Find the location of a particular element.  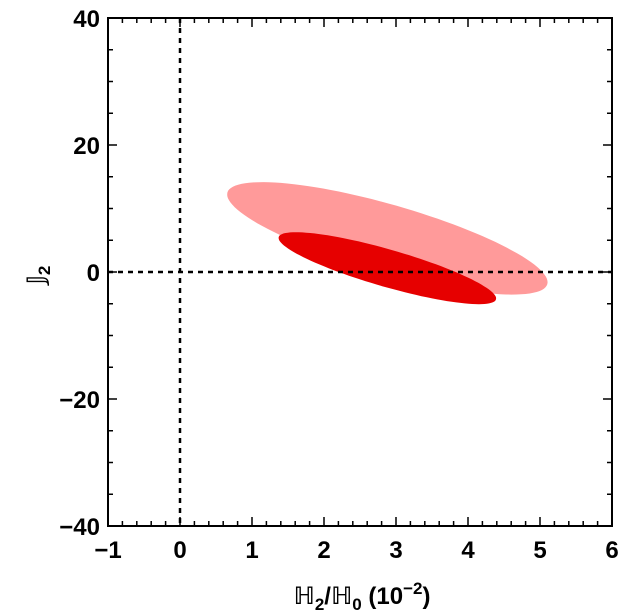

y-tick-labels: −40 −20 0 20 40 is located at coordinates (79, 273).